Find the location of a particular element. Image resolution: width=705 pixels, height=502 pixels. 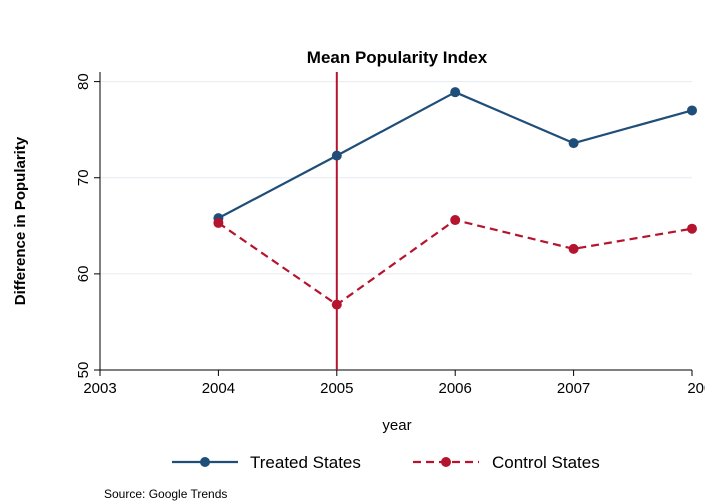

legend-label-0: Treated States is located at coordinates (305, 462).